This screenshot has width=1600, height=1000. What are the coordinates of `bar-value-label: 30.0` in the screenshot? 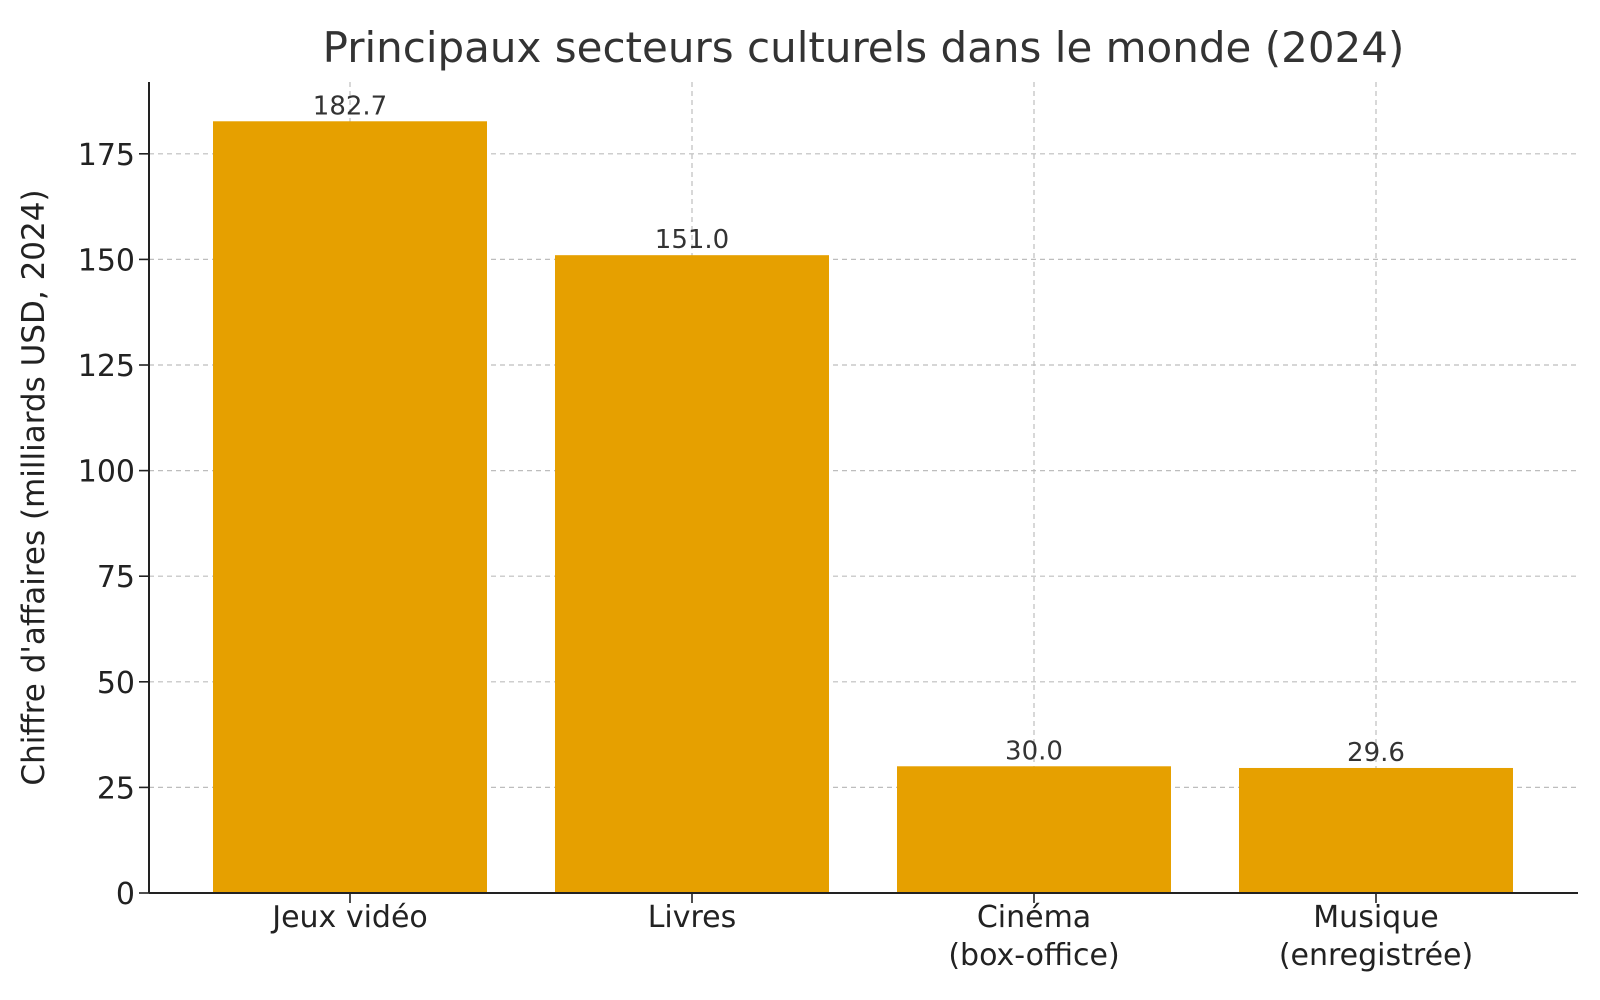 It's located at (1034, 751).